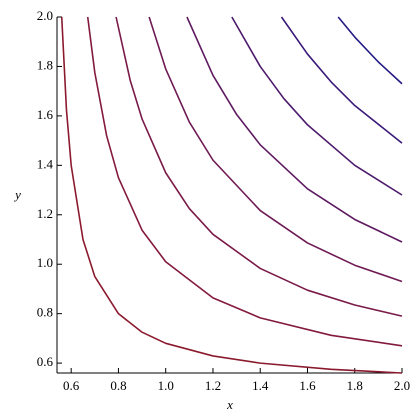  Describe the element at coordinates (71, 385) in the screenshot. I see `x-tick-label: 0.6` at that location.